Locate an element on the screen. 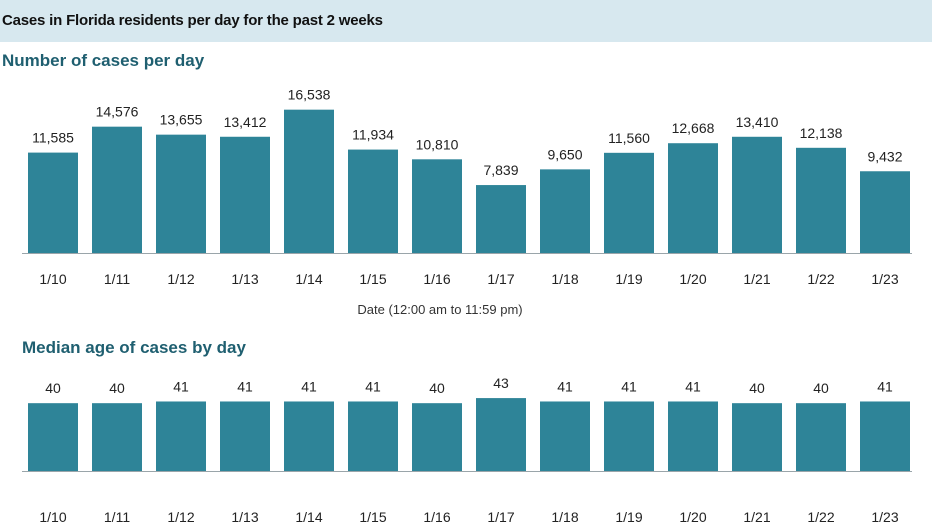  data-label: 10,810 is located at coordinates (437, 144).